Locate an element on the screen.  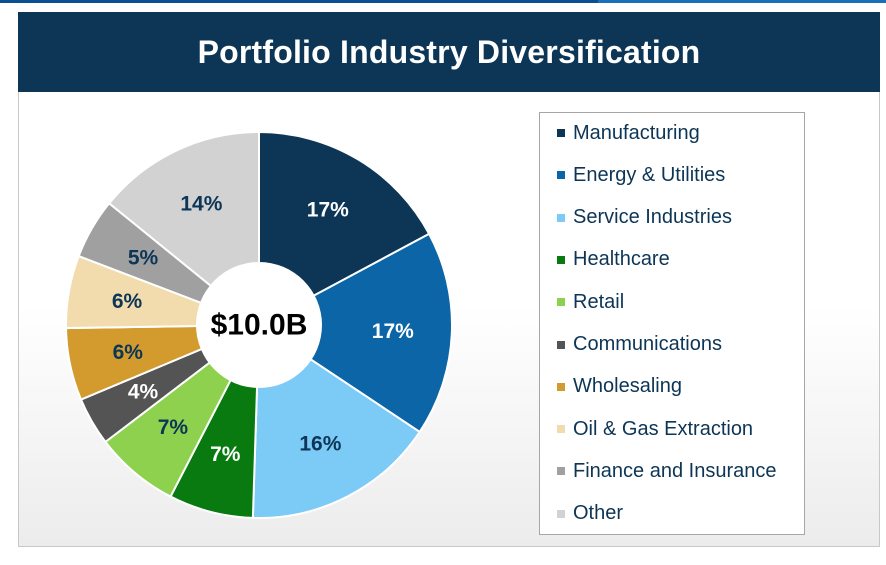
legend-item: Communications is located at coordinates (639, 345).